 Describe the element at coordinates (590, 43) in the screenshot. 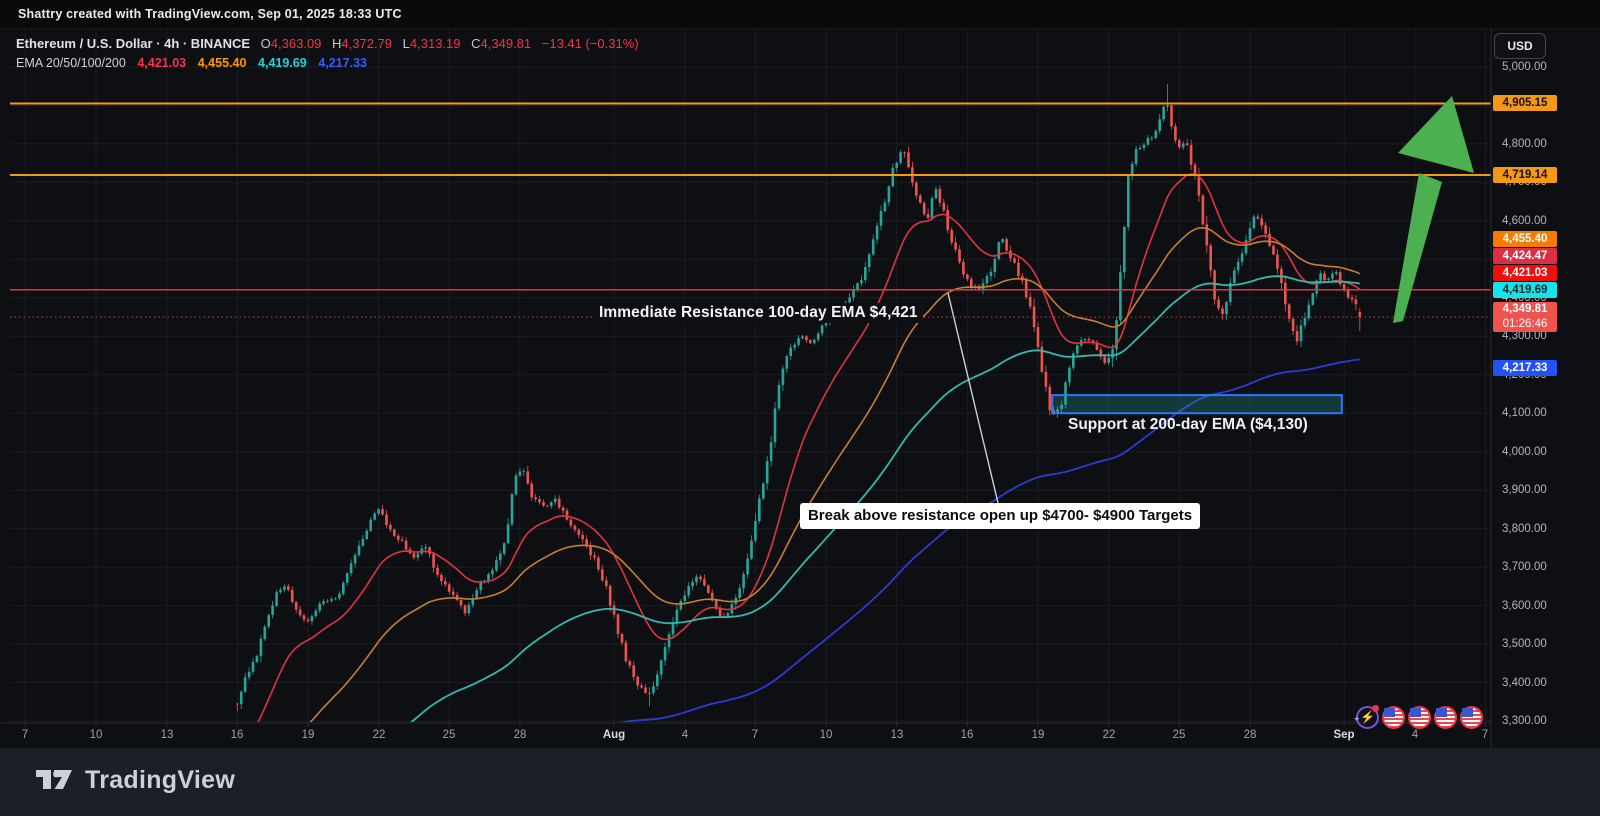

I see `change-value: −13.41 (−0.31%)` at that location.